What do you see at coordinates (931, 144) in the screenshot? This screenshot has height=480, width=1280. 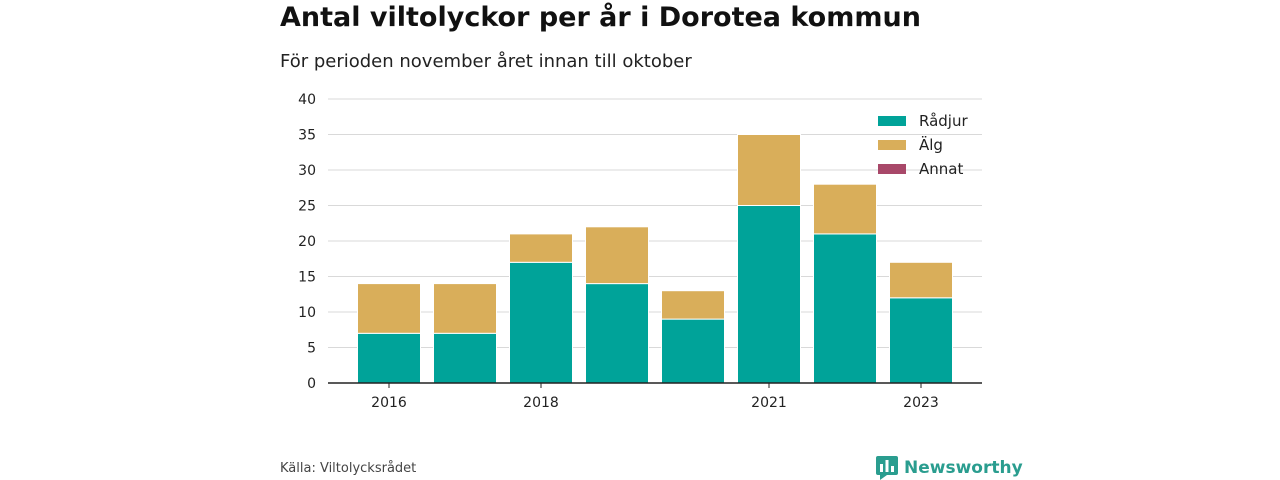 I see `legend-label: Älg` at bounding box center [931, 144].